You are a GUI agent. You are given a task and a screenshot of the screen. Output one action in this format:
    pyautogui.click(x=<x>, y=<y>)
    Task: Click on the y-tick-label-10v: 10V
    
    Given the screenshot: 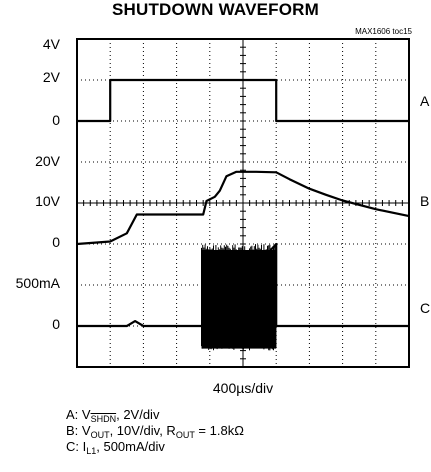 What is the action you would take?
    pyautogui.click(x=47, y=201)
    